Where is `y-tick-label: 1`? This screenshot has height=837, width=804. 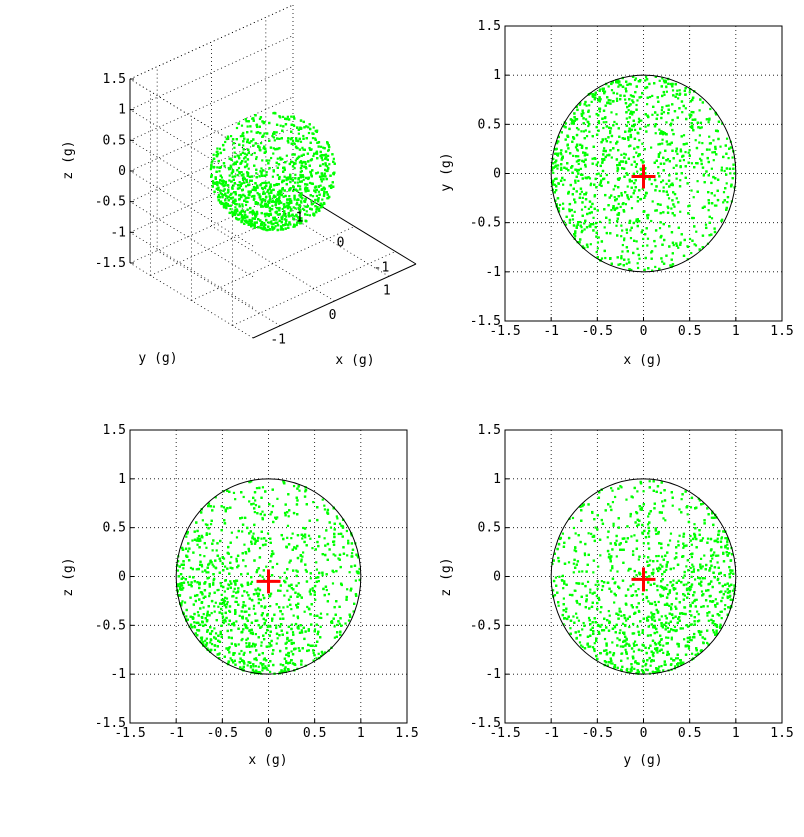 y-tick-label: 1 is located at coordinates (300, 218).